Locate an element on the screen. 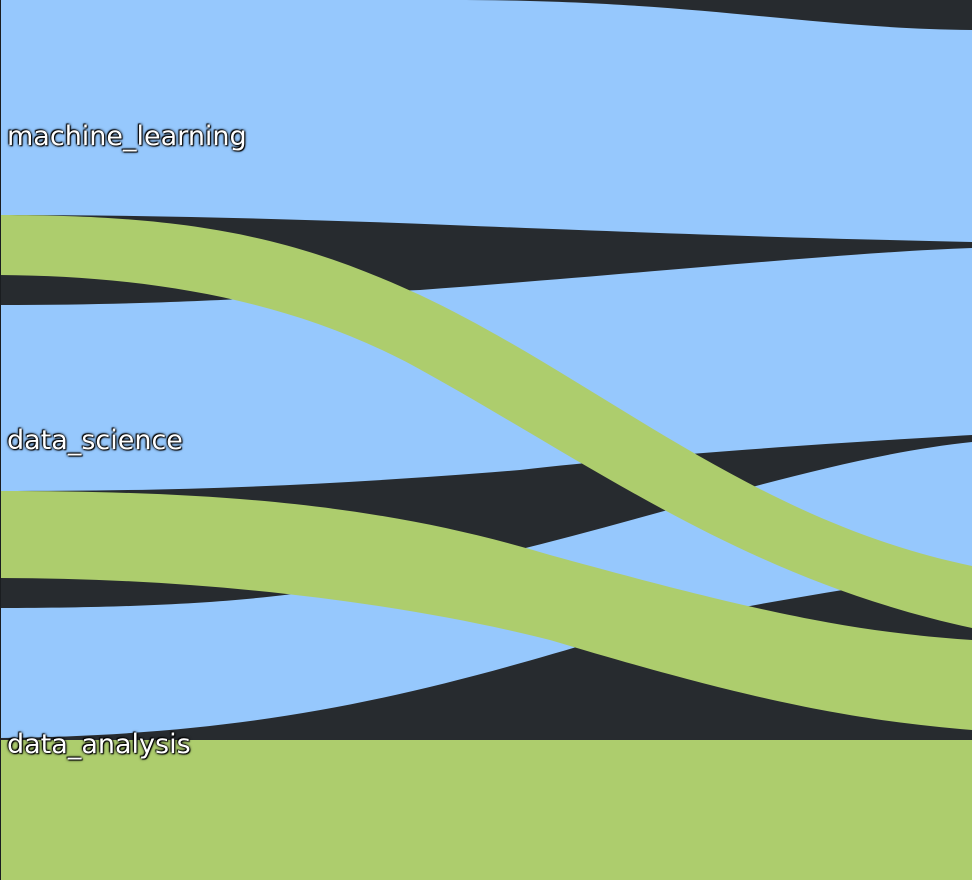 The height and width of the screenshot is (880, 972). node-data-science is located at coordinates (0, 456).